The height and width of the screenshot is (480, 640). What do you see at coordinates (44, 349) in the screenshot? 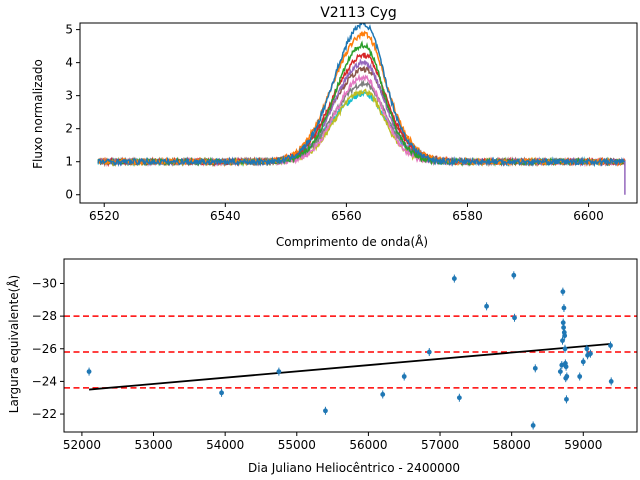
I see `ew-y-tick-label: −26` at bounding box center [44, 349].